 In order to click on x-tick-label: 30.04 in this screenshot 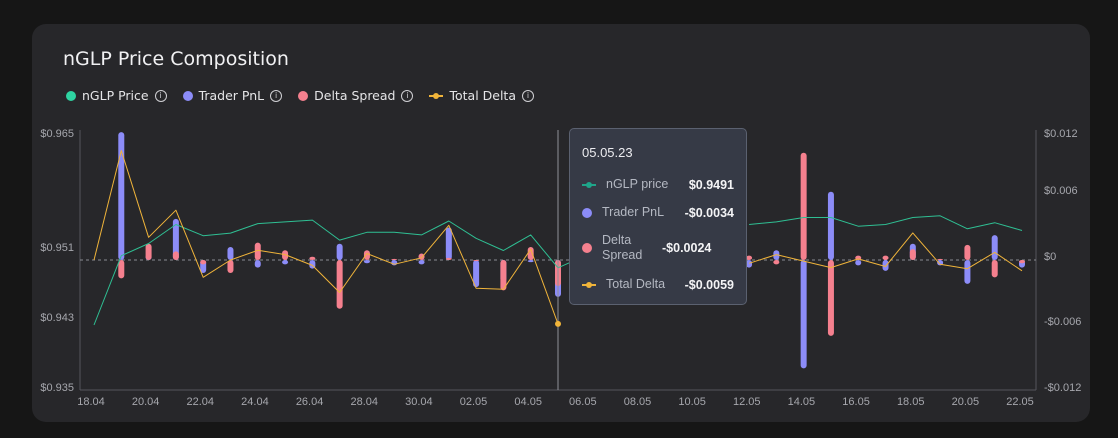, I will do `click(419, 402)`.